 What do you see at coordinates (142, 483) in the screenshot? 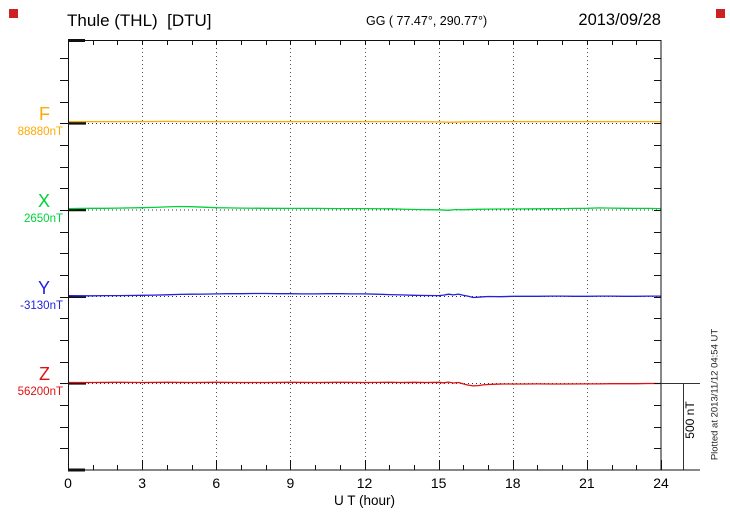
I see `x-tick-label-3: 3` at bounding box center [142, 483].